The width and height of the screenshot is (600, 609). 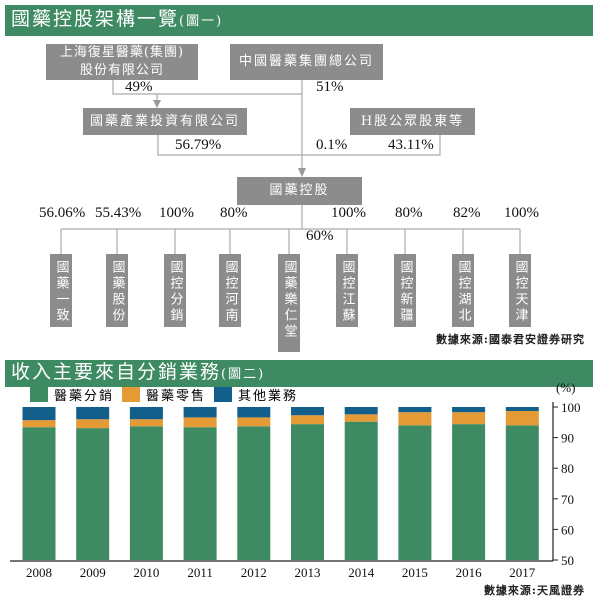 I want to click on figure1-source: 數據來源:國泰君安證券研究, so click(x=510, y=339).